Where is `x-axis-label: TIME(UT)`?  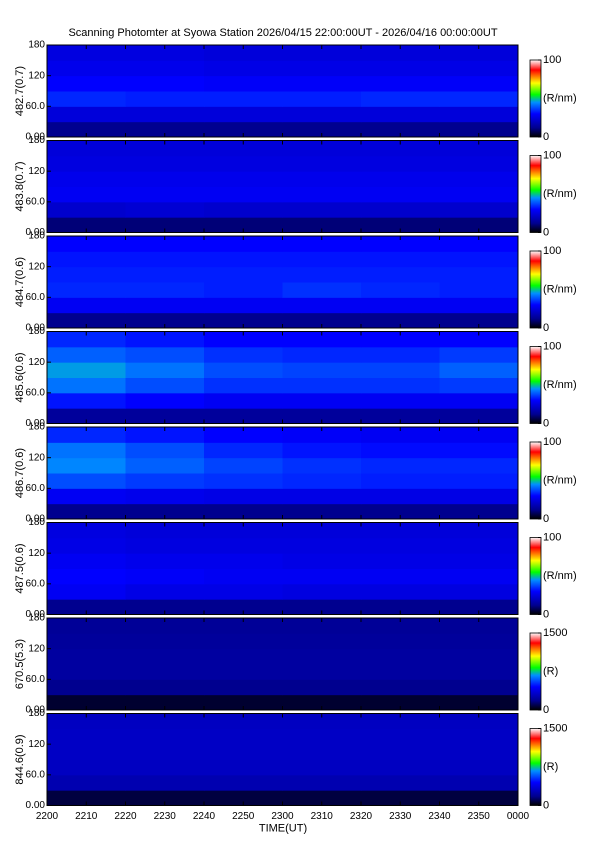
x-axis-label: TIME(UT) is located at coordinates (283, 828).